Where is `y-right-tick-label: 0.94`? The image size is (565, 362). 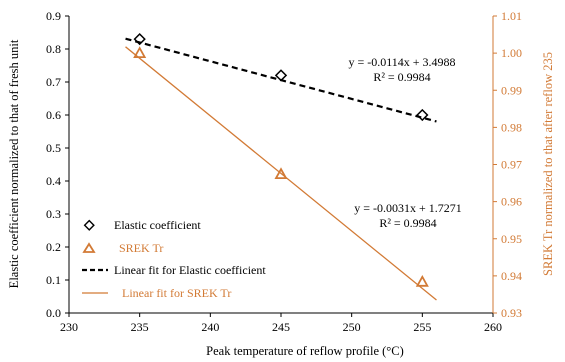 y-right-tick-label: 0.94 is located at coordinates (511, 276).